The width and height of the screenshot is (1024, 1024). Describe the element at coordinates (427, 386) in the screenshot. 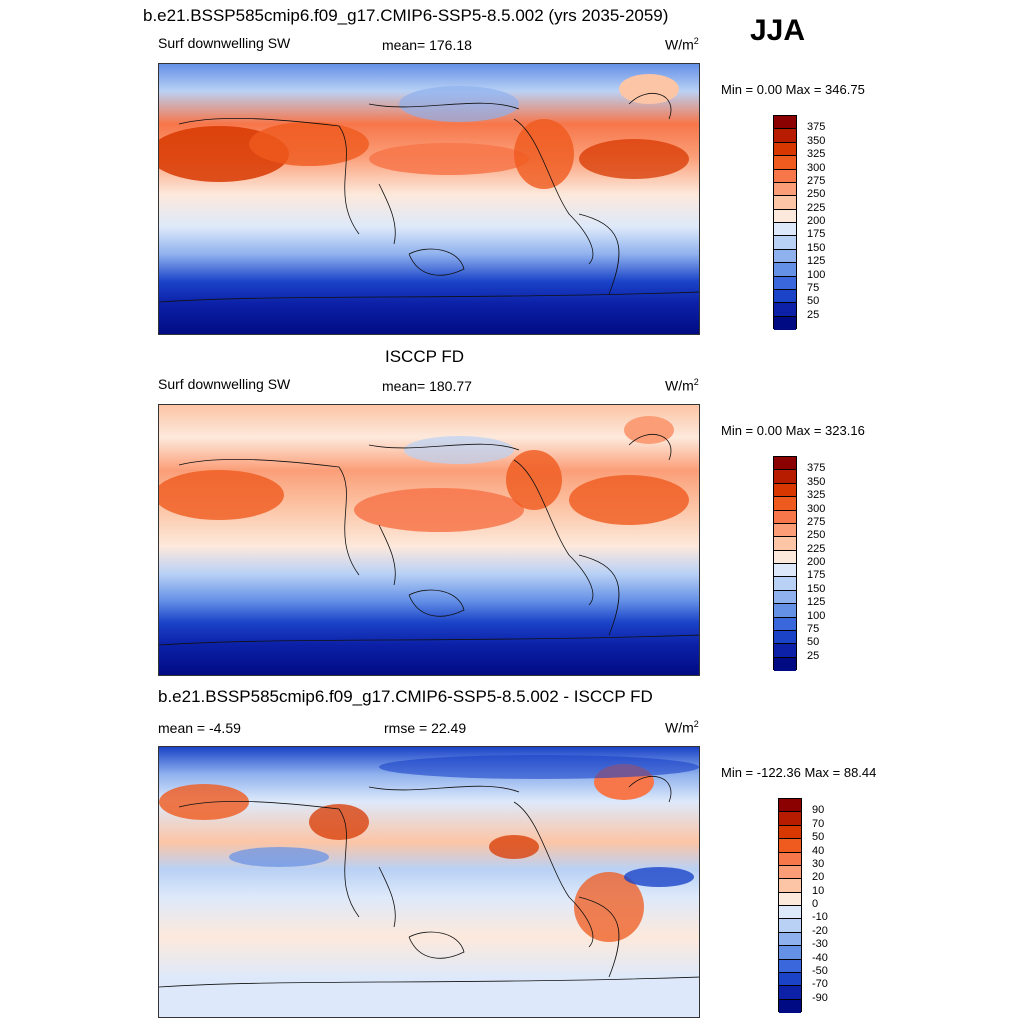

I see `panel-2-mean-label: mean= 180.77` at that location.